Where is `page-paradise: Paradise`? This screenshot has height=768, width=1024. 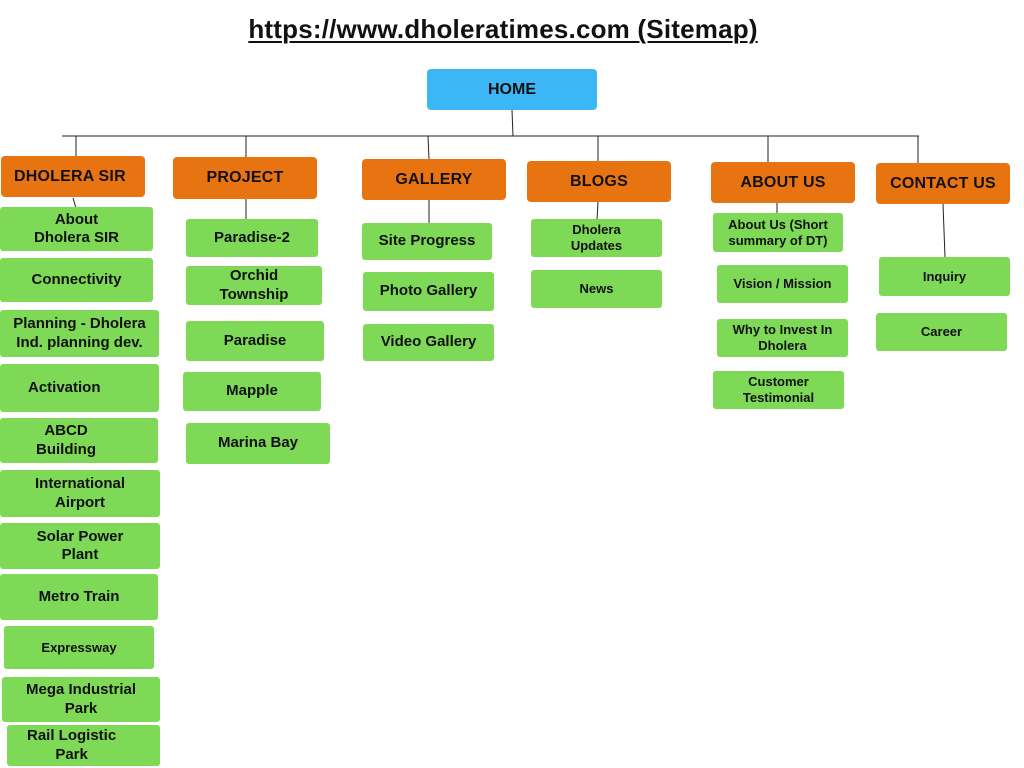 page-paradise: Paradise is located at coordinates (255, 341).